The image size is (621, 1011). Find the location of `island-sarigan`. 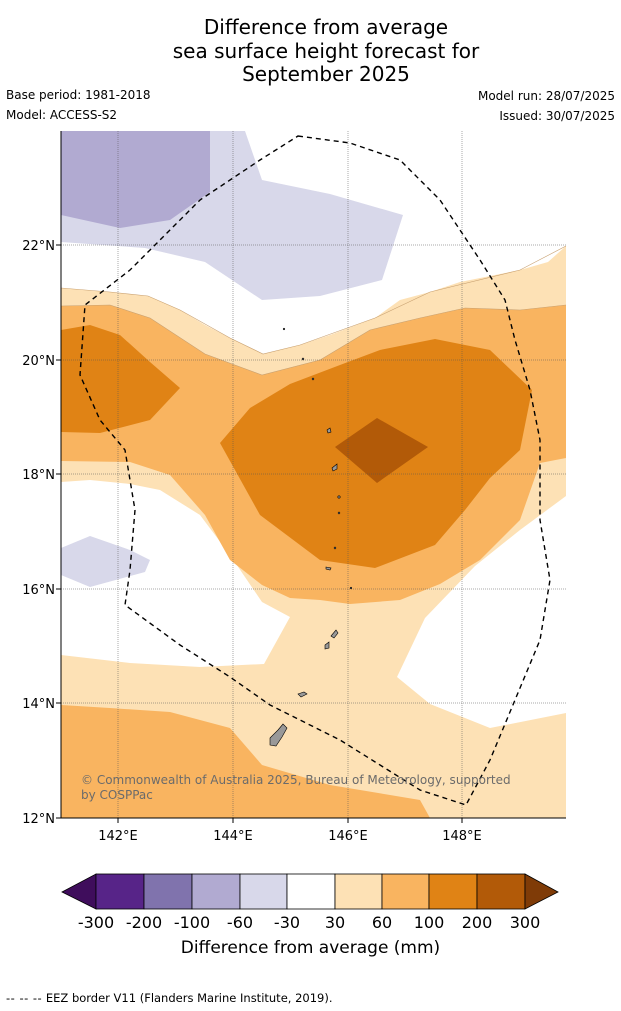

island-sarigan is located at coordinates (335, 548).